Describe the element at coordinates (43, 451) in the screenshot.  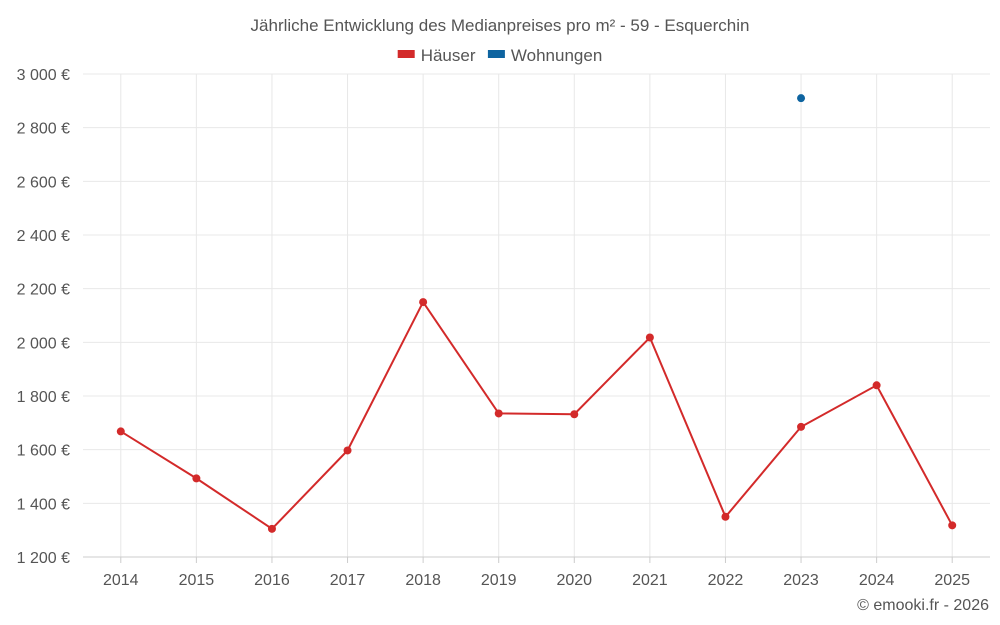
I see `y-tick-label: 1 600 €` at that location.